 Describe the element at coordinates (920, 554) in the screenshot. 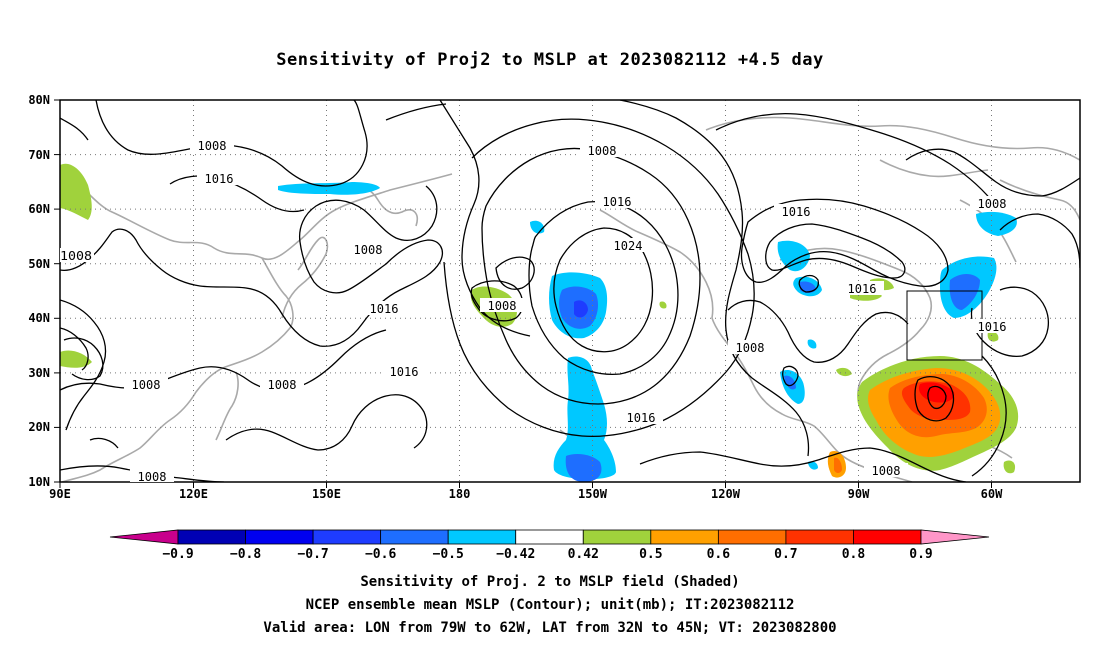

I see `colorbar-label: 0.9` at that location.